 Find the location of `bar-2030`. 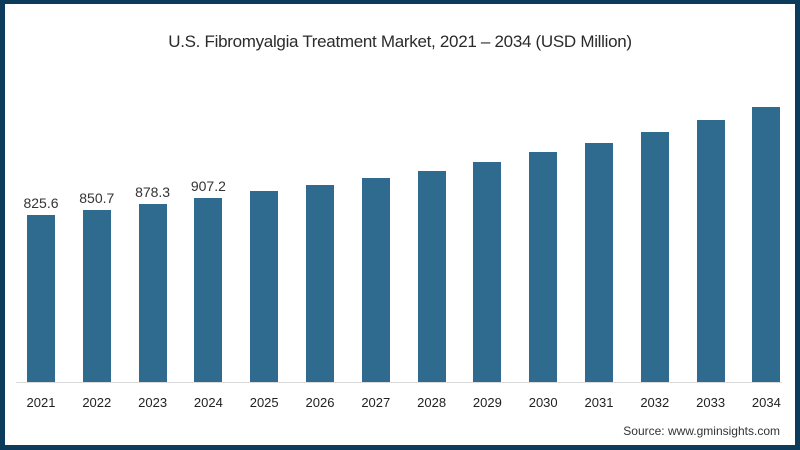

bar-2030 is located at coordinates (543, 267).